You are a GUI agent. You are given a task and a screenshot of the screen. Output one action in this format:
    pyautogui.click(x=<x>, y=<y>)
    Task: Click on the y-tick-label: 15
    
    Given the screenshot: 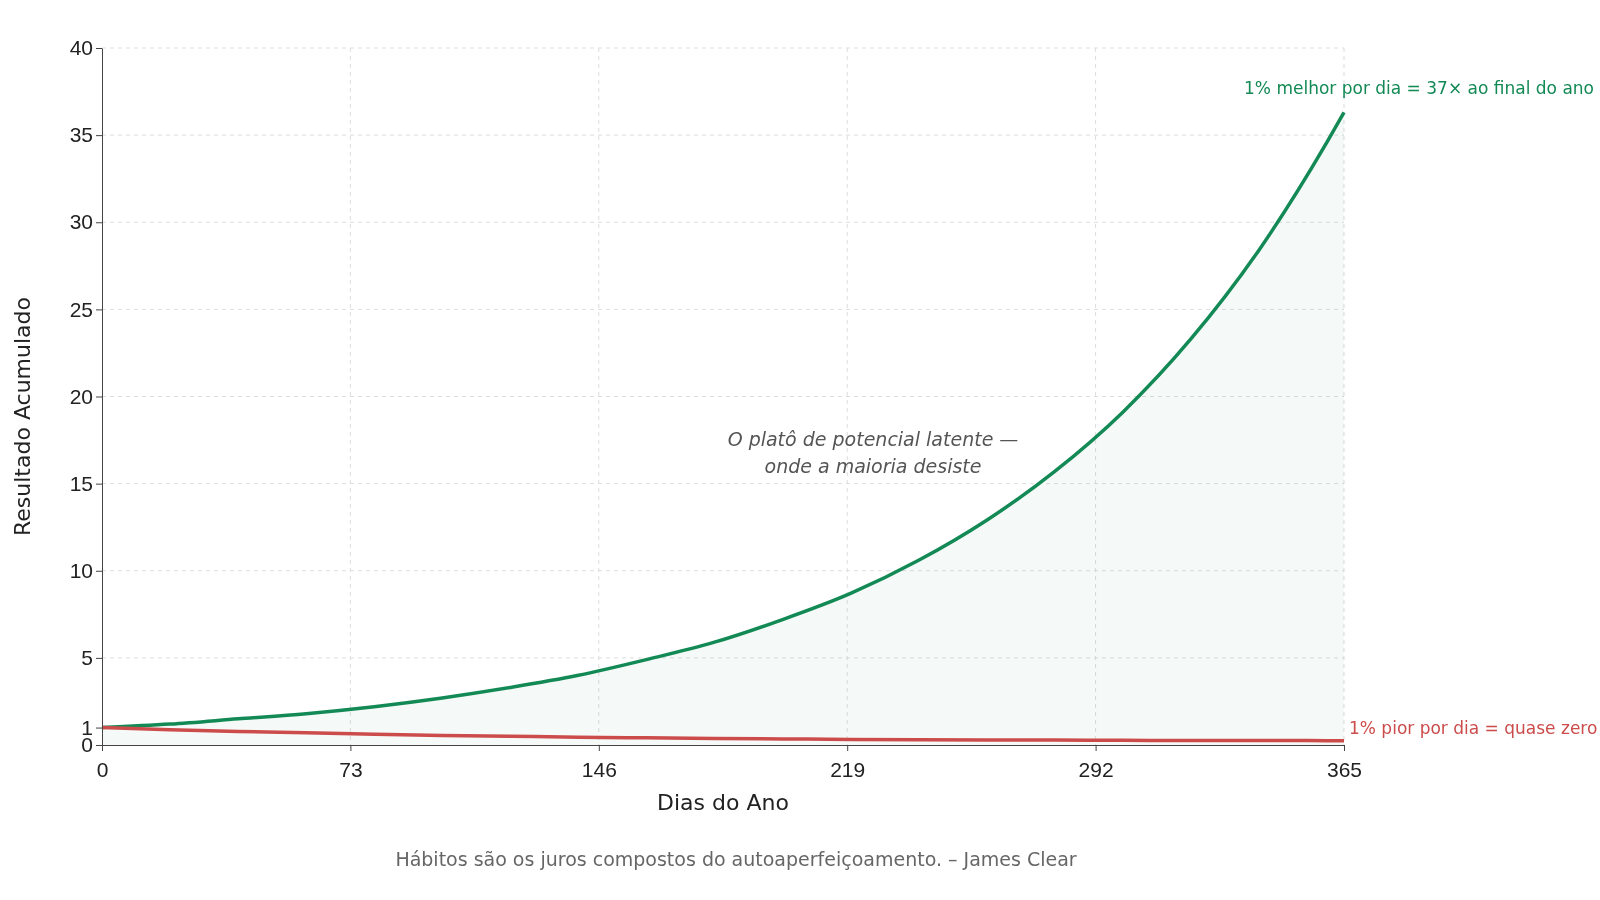 What is the action you would take?
    pyautogui.click(x=81, y=483)
    